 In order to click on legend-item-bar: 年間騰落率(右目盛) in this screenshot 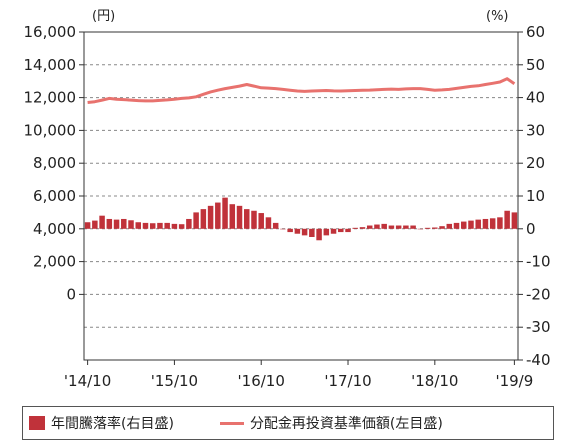, I will do `click(101, 423)`.